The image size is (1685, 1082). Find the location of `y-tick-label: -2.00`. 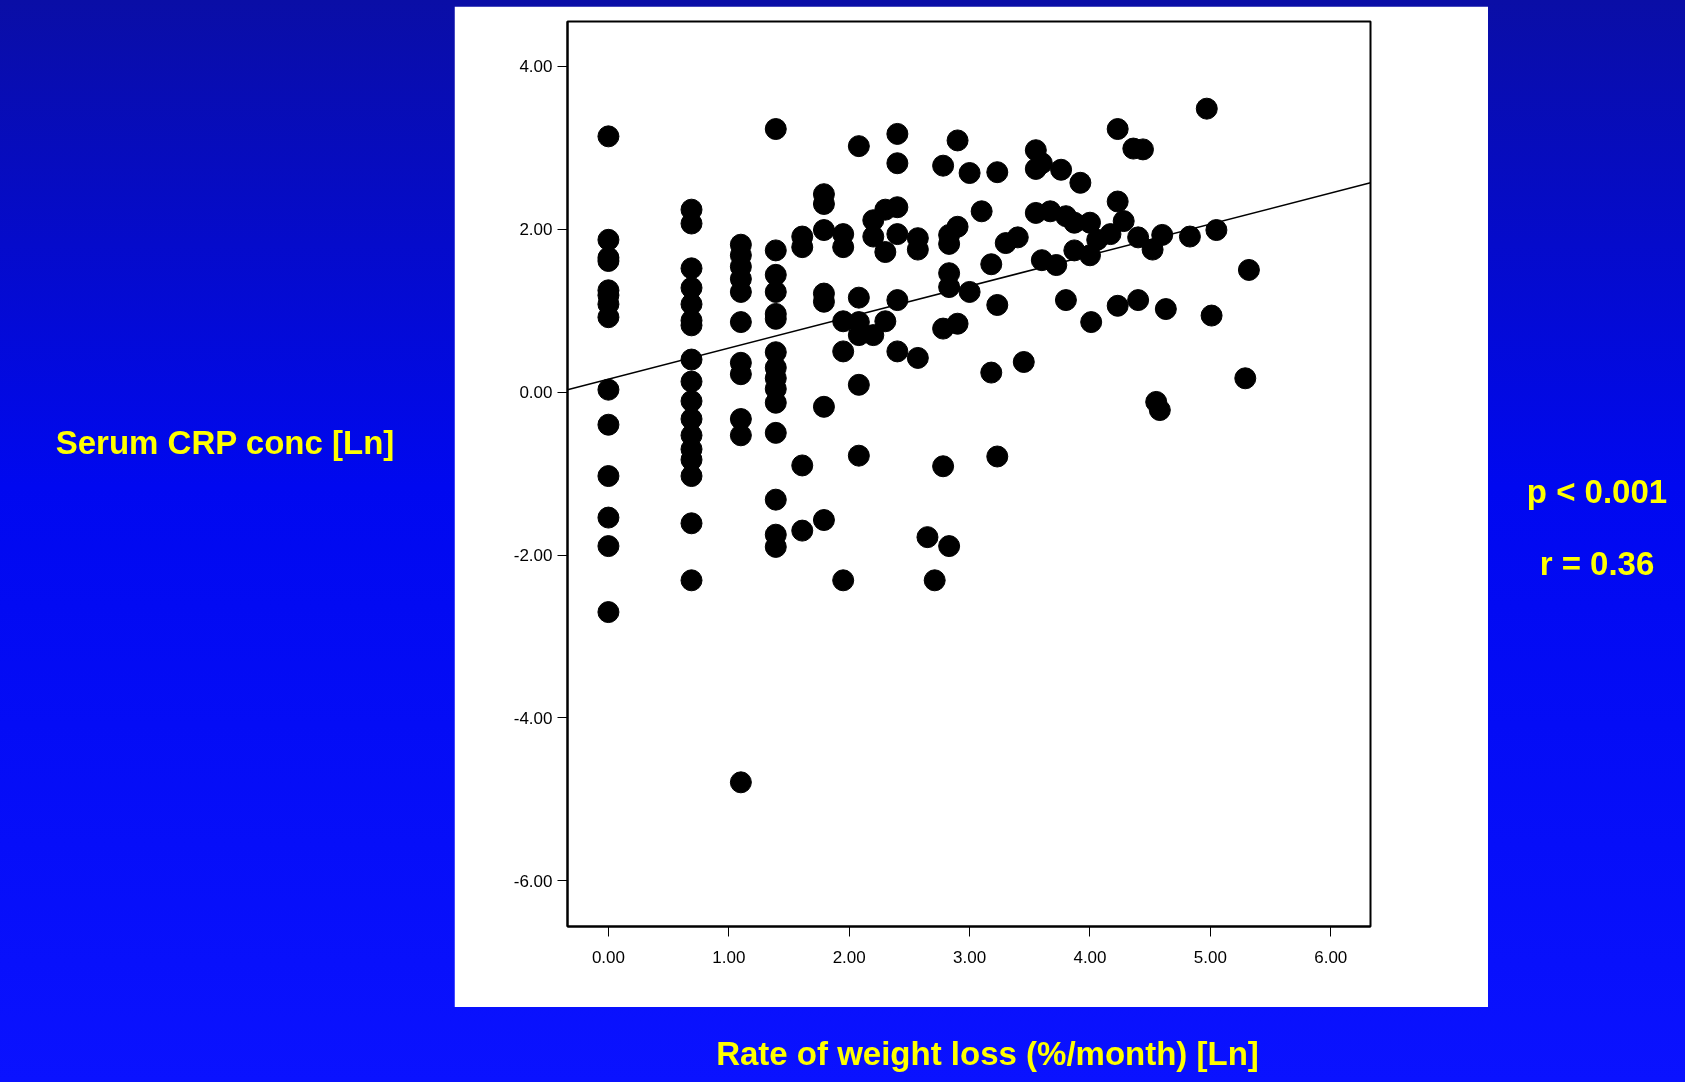

y-tick-label: -2.00 is located at coordinates (533, 556).